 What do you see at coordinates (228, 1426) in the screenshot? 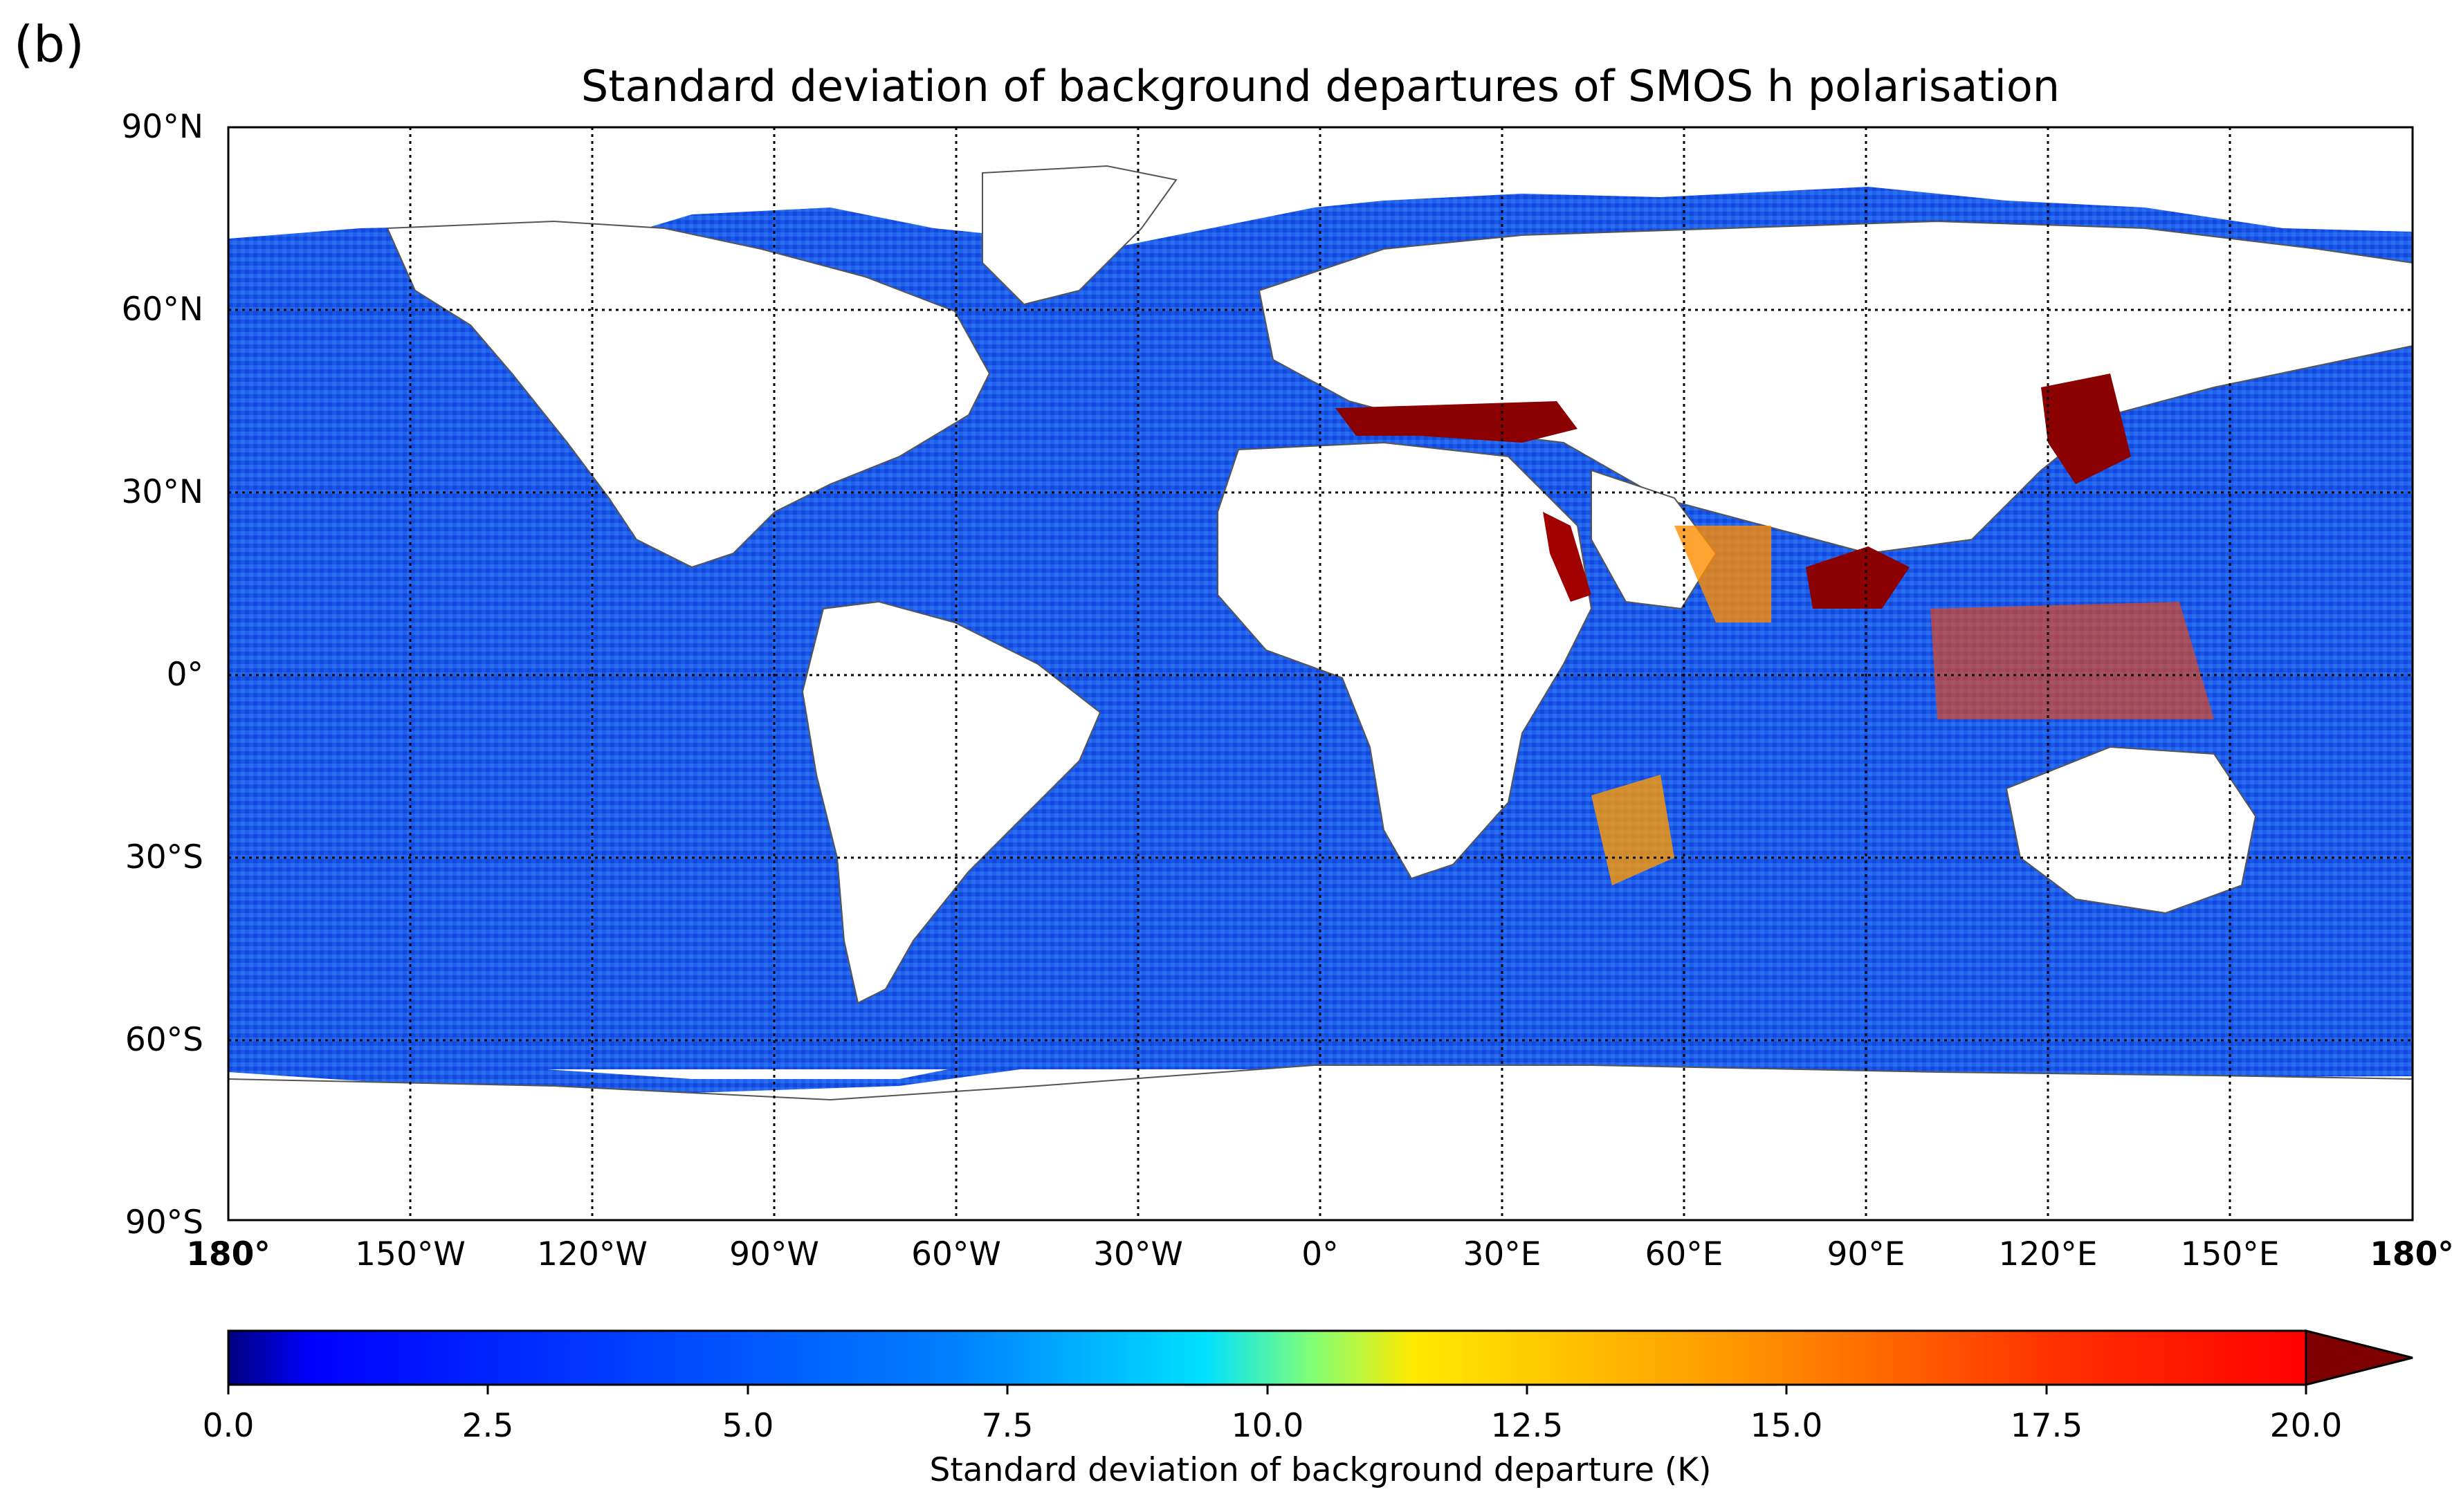
I see `colorbar-tick-0: 0.0` at bounding box center [228, 1426].